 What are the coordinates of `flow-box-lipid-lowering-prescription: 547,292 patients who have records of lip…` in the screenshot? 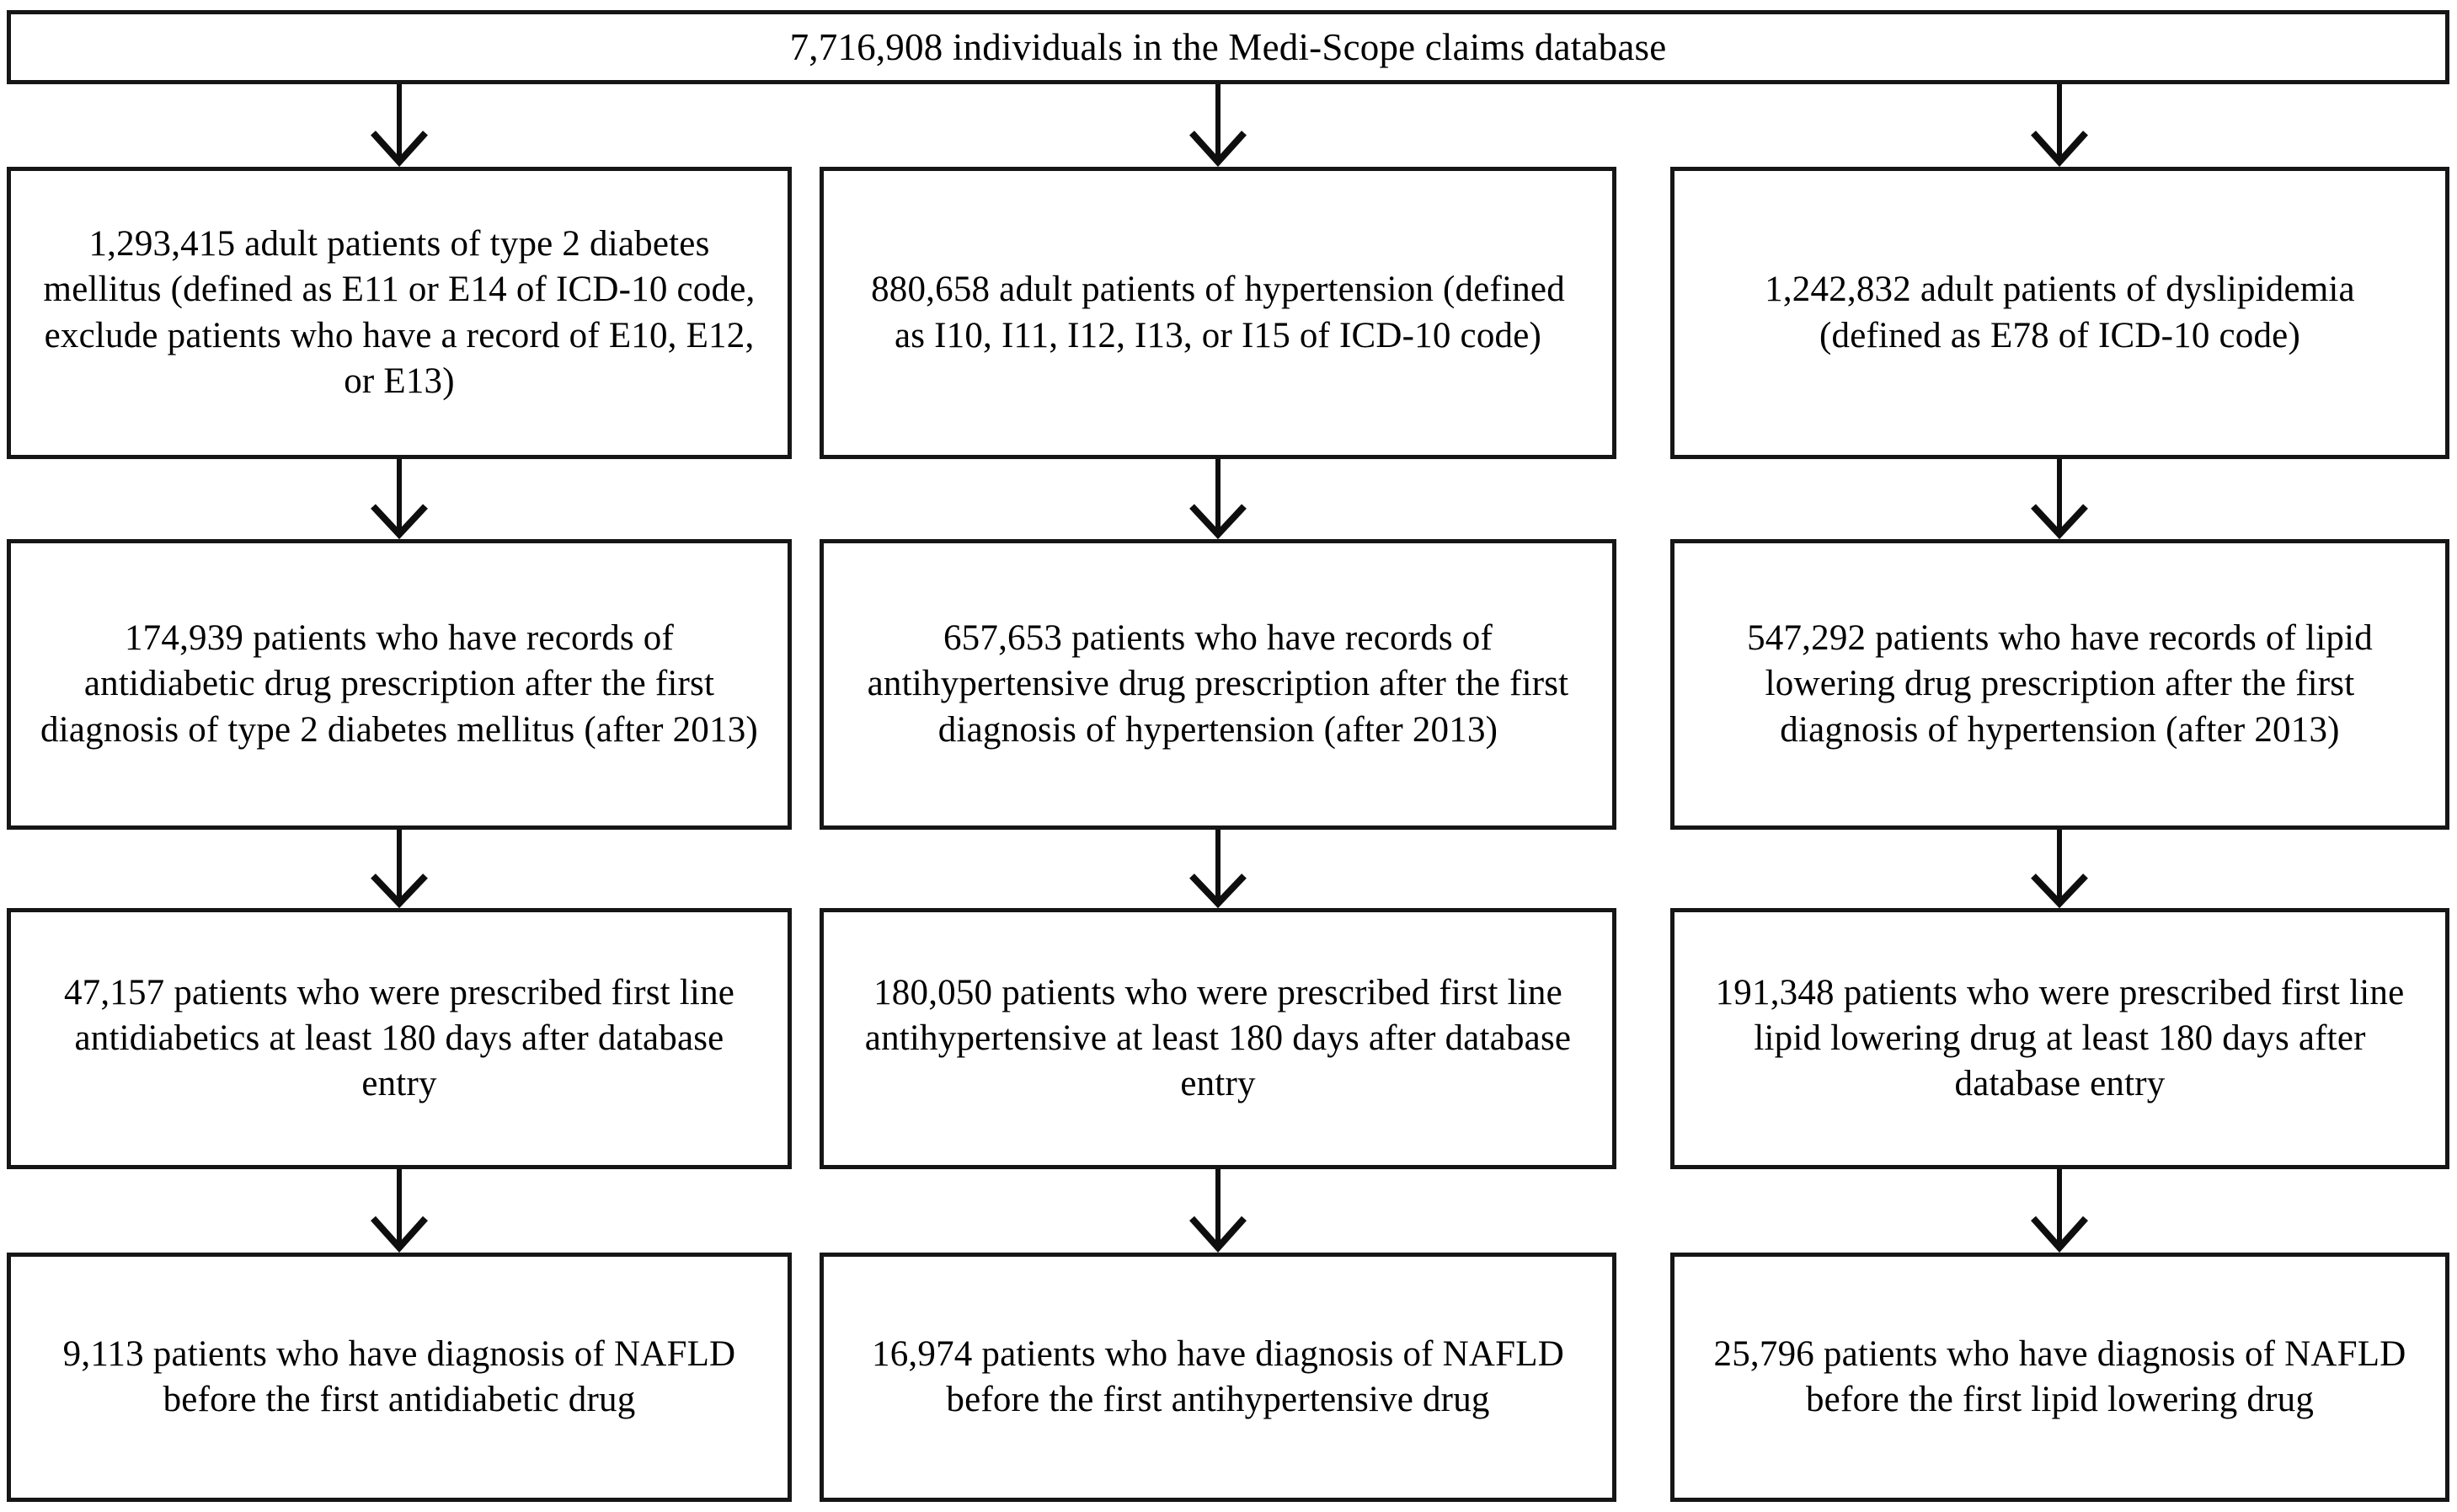 It's located at (2060, 684).